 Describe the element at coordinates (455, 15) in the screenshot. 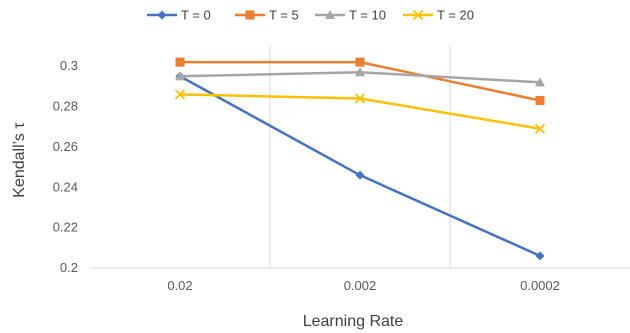

I see `legend-label: T = 20` at that location.